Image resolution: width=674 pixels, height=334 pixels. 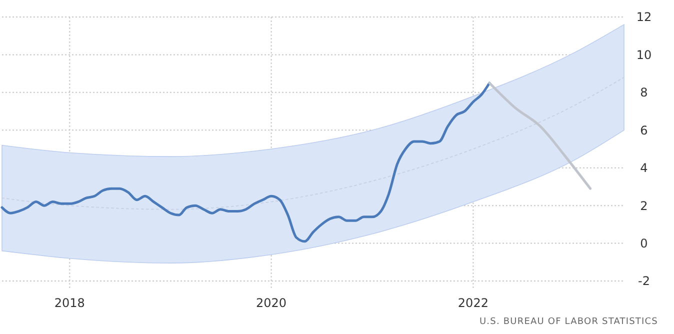 What do you see at coordinates (644, 168) in the screenshot?
I see `y-tick-label: 4` at bounding box center [644, 168].